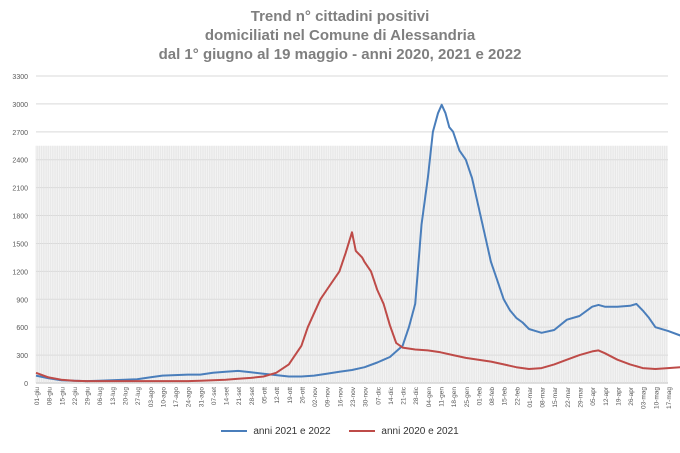 The width and height of the screenshot is (680, 453). I want to click on x-tick-label-24-ago: 24-ago, so click(189, 397).